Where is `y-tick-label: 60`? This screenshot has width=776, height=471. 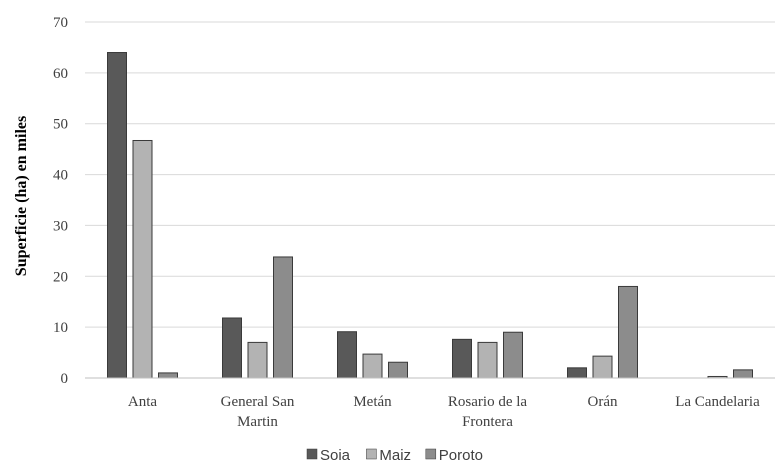 y-tick-label: 60 is located at coordinates (60, 74).